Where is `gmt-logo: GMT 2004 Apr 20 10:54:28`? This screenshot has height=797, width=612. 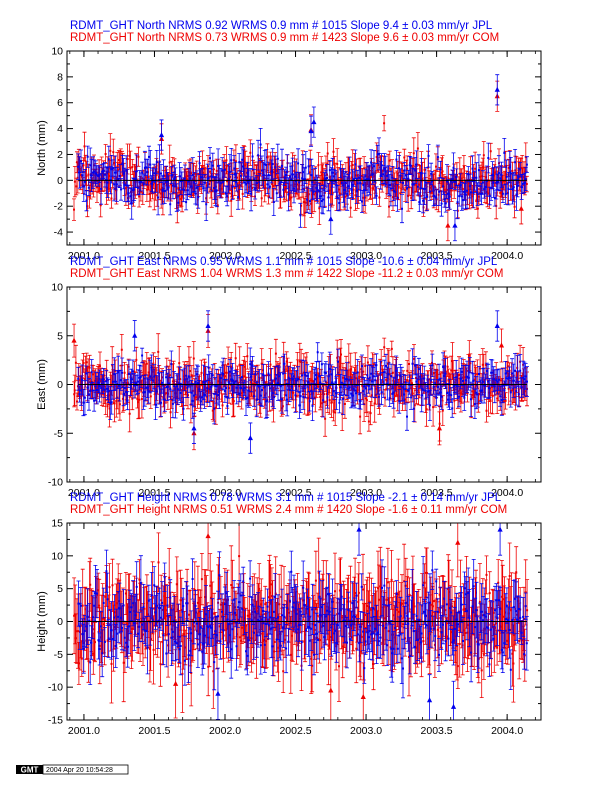
gmt-logo: GMT 2004 Apr 20 10:54:28 is located at coordinates (72, 769).